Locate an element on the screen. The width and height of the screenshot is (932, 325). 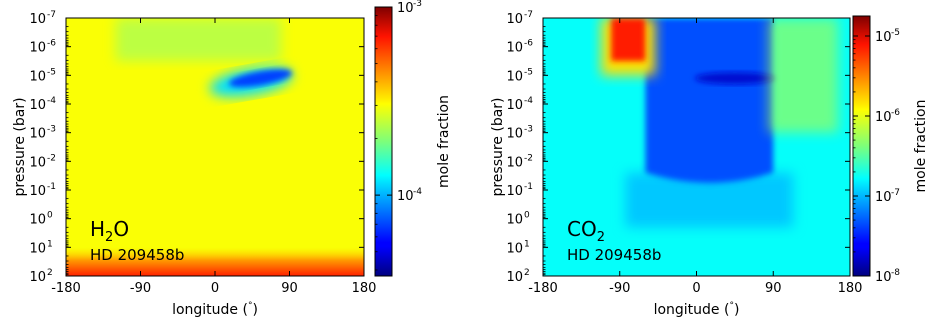
colorbar-tick-exponent: -8 is located at coordinates (895, 273).